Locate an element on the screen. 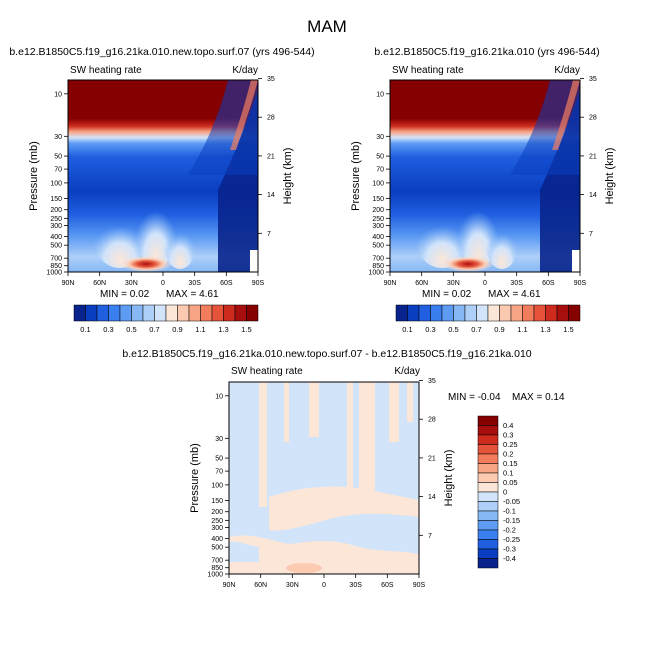 Image resolution: width=654 pixels, height=654 pixels. colorbar-label: 0.5 is located at coordinates (131, 329).